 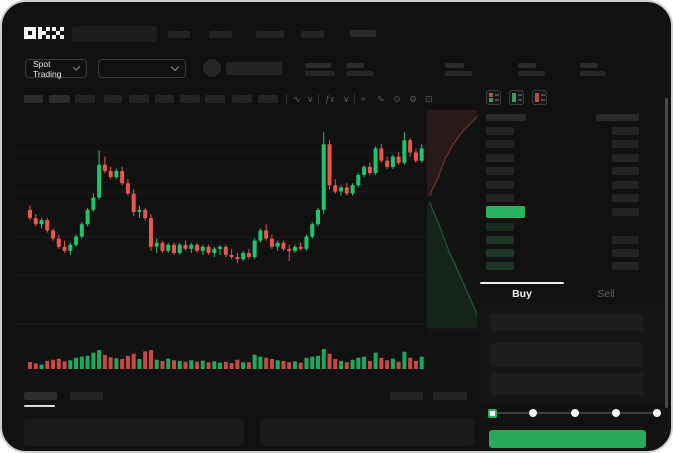 What do you see at coordinates (567, 439) in the screenshot?
I see `buy-submit-button` at bounding box center [567, 439].